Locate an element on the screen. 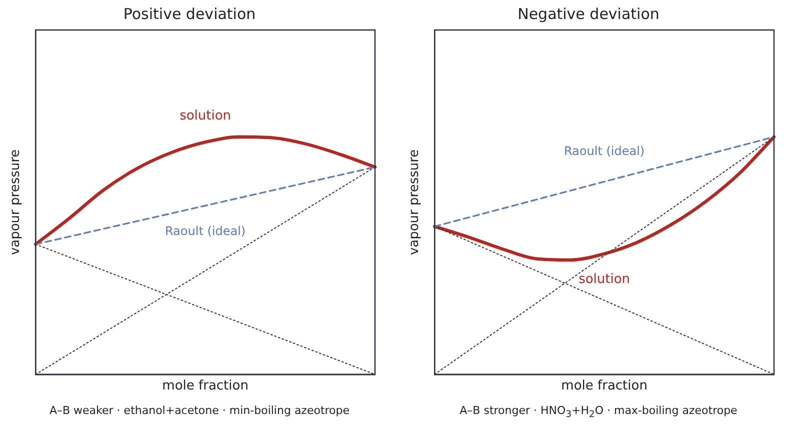  text: A–B stronger · HNO$_{3}$+H$_{2}$O · max-boiling azeotrope is located at coordinates (598, 412).